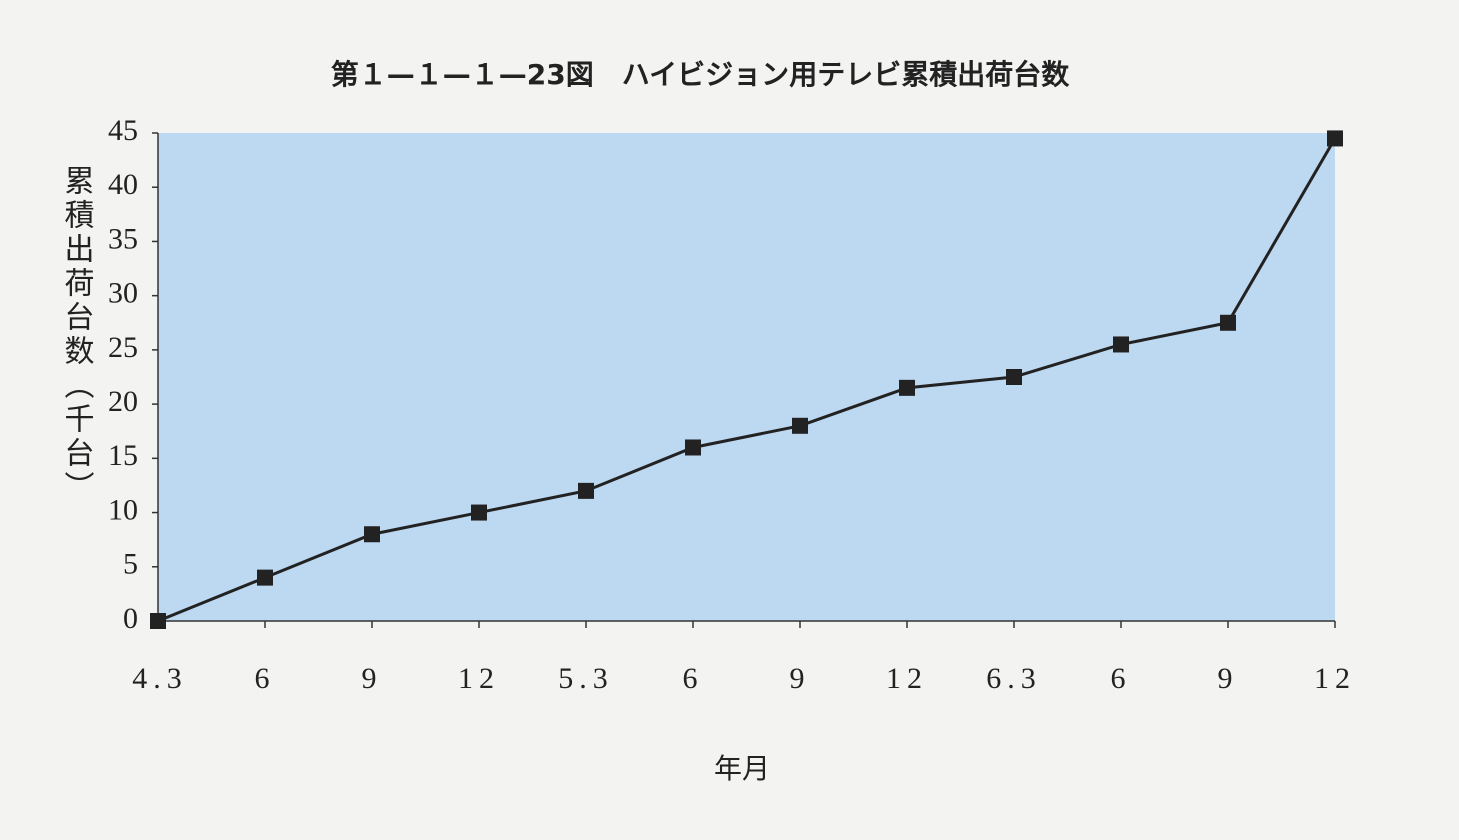  I want to click on y-tick-label: 5, so click(130, 564).